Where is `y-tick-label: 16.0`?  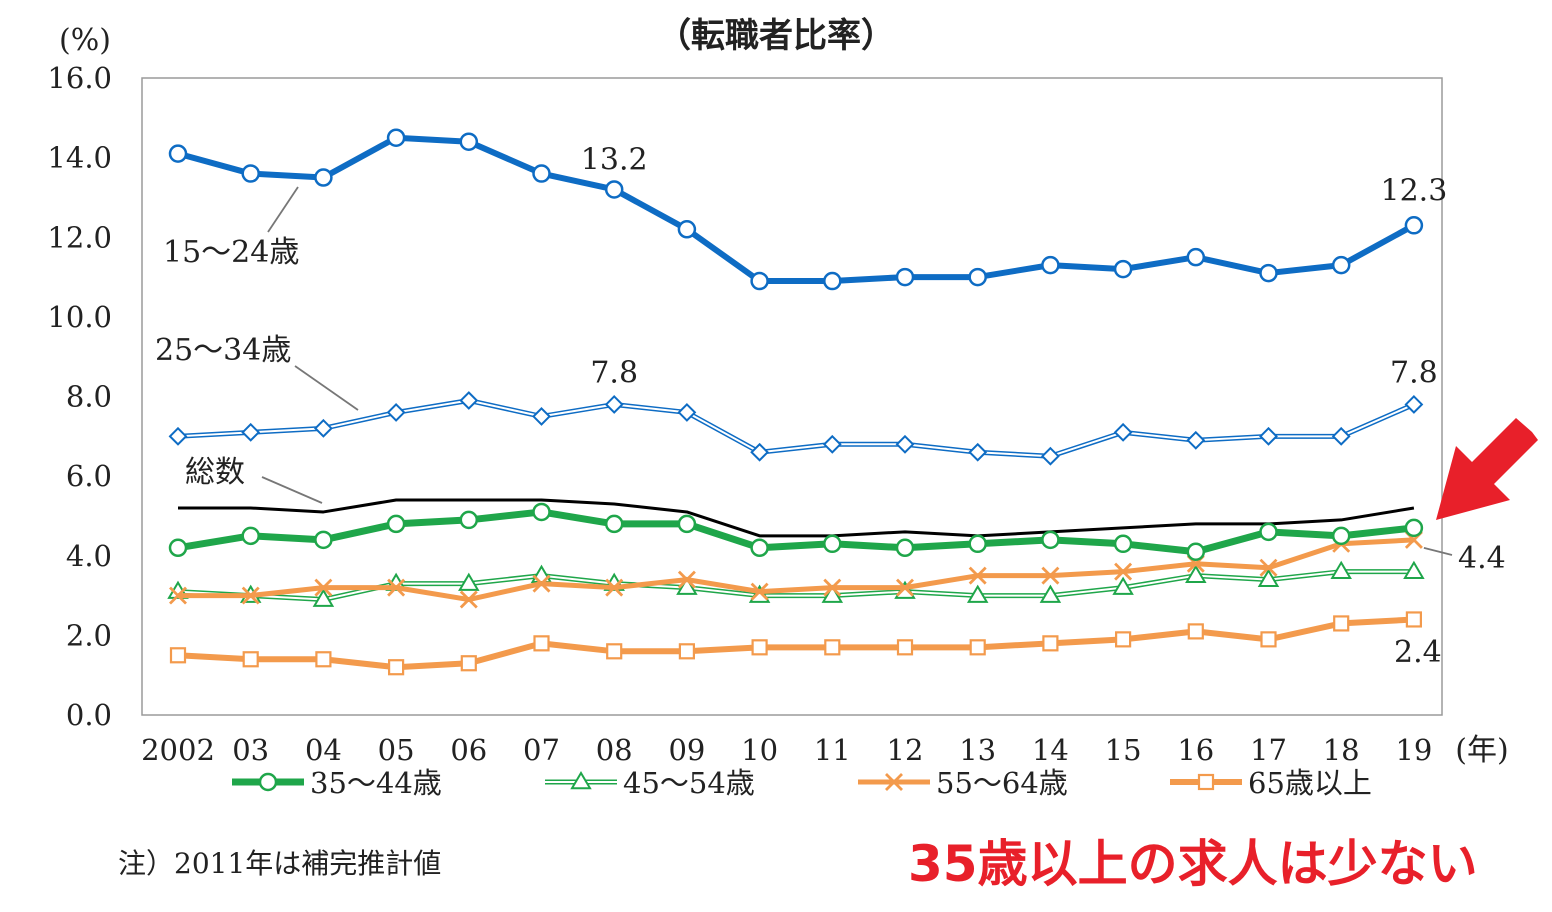
y-tick-label: 16.0 is located at coordinates (79, 78).